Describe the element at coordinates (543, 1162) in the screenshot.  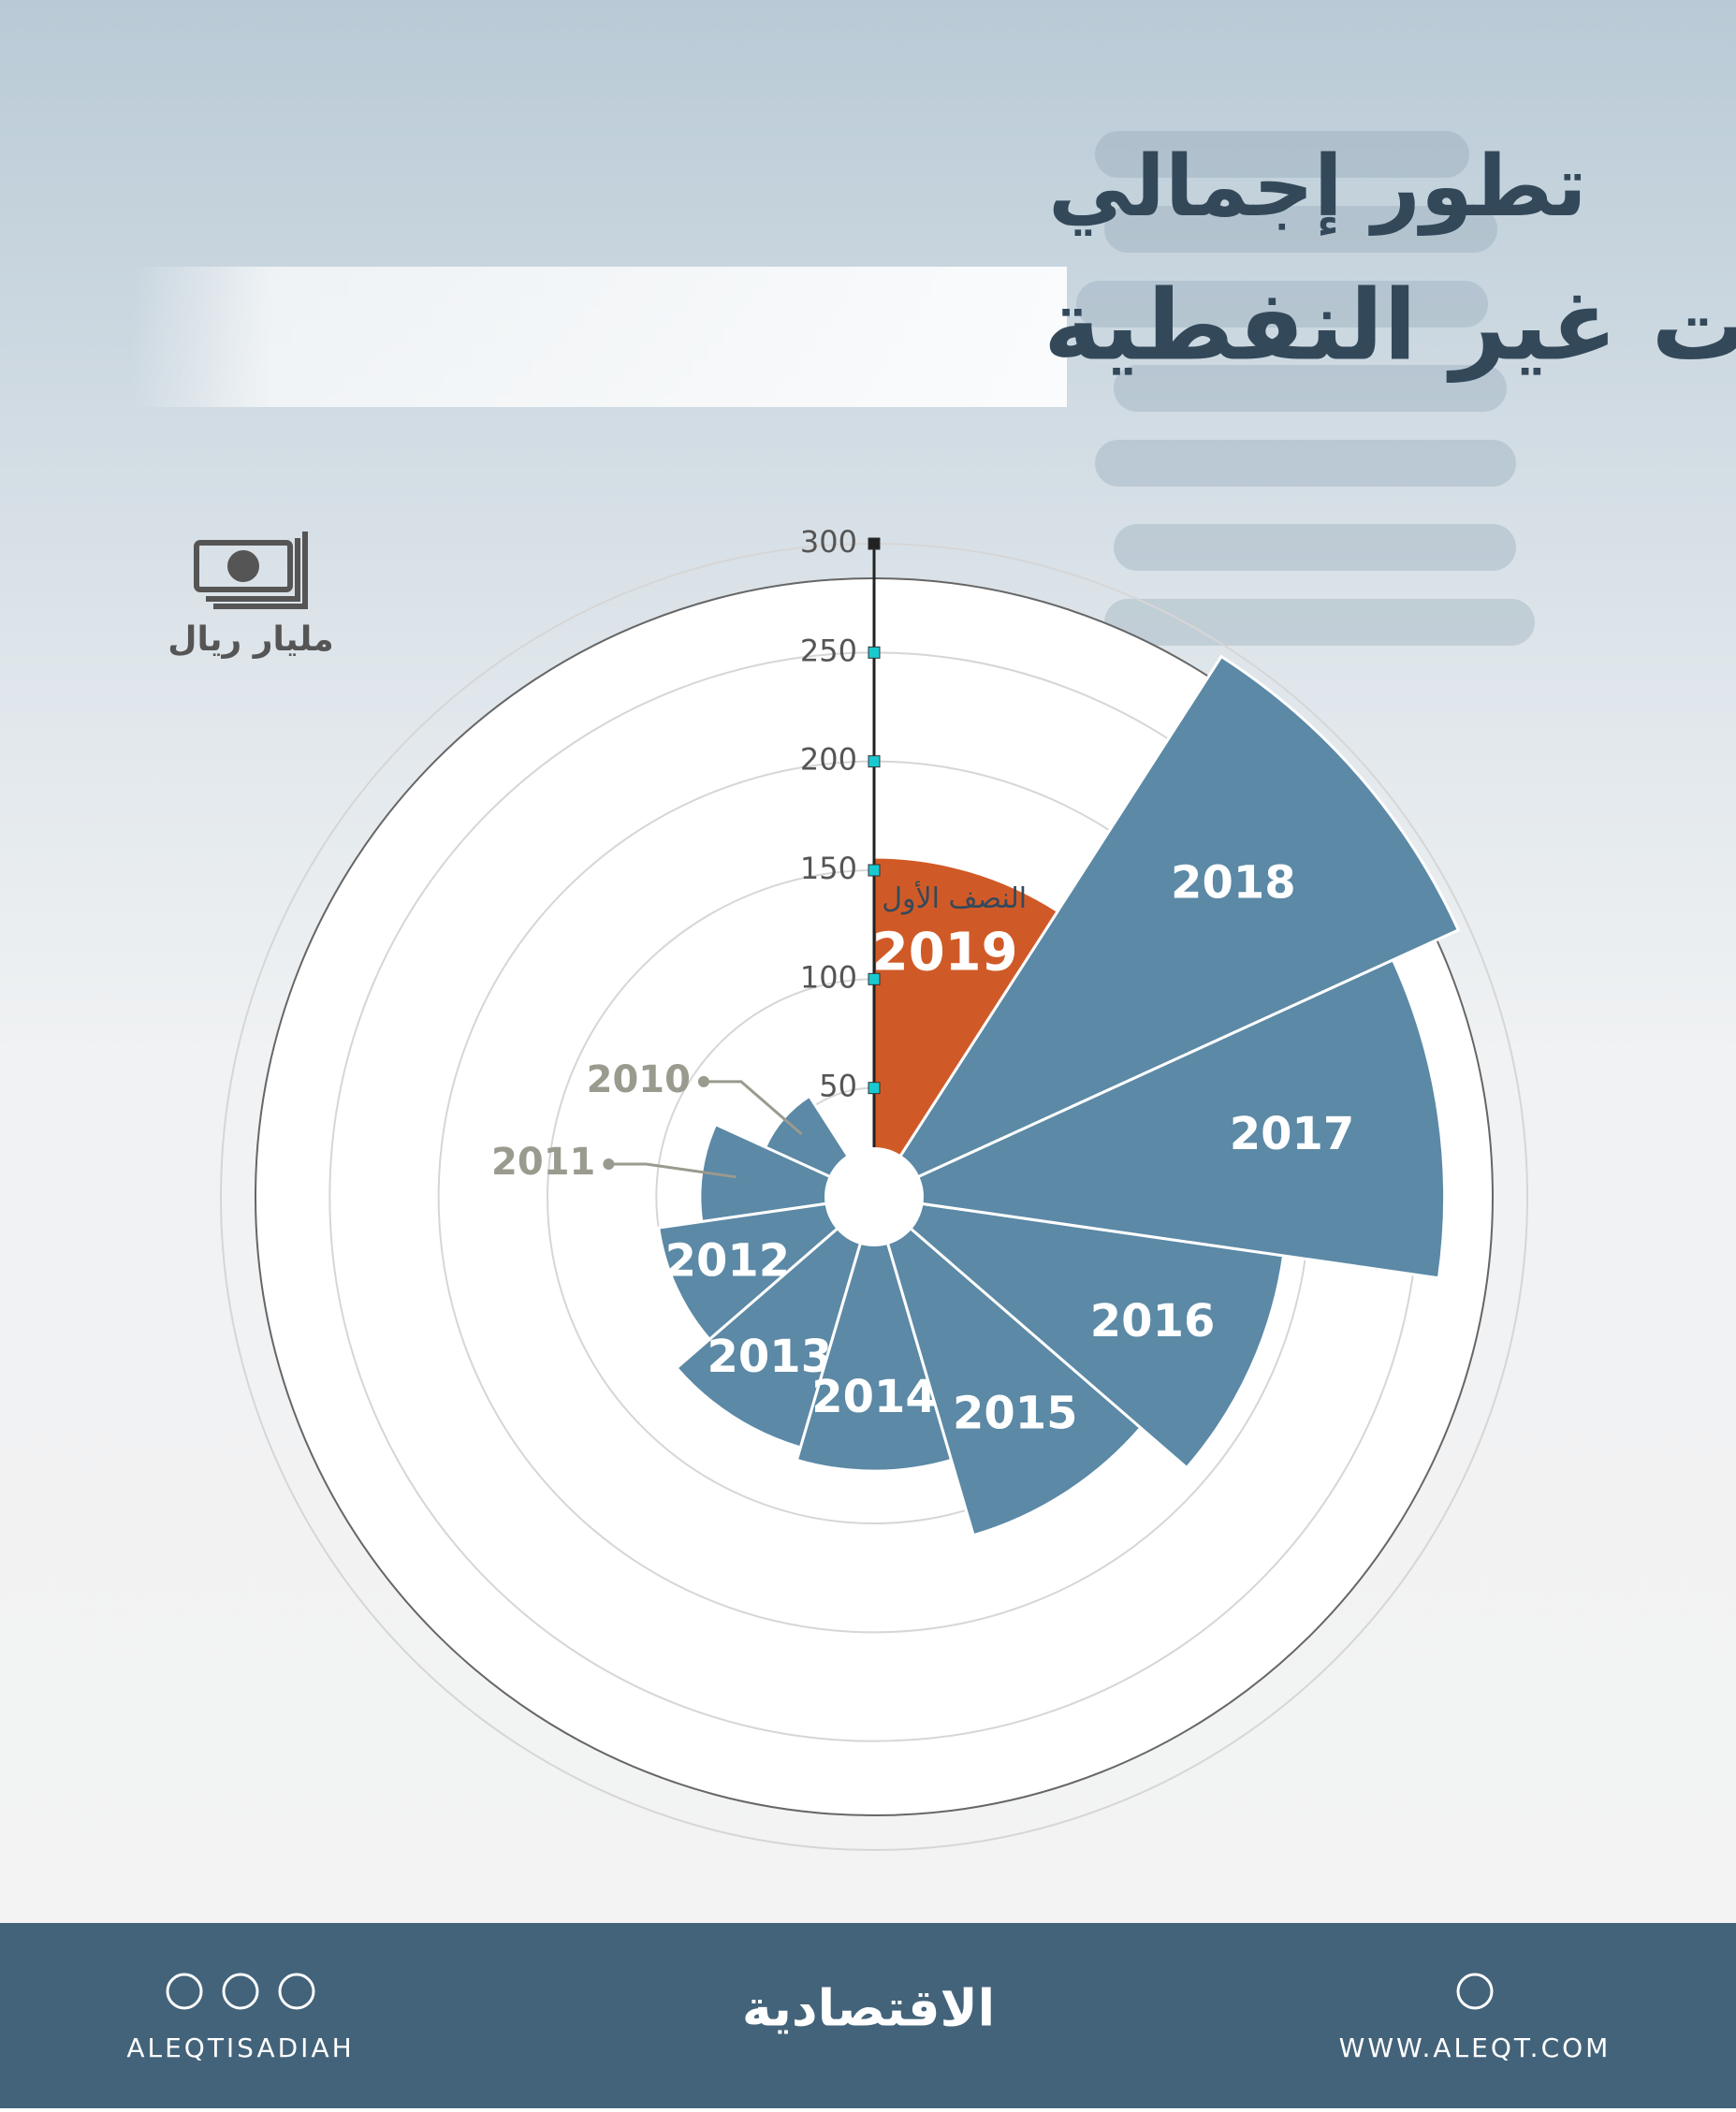
I see `category-label: 2011` at that location.